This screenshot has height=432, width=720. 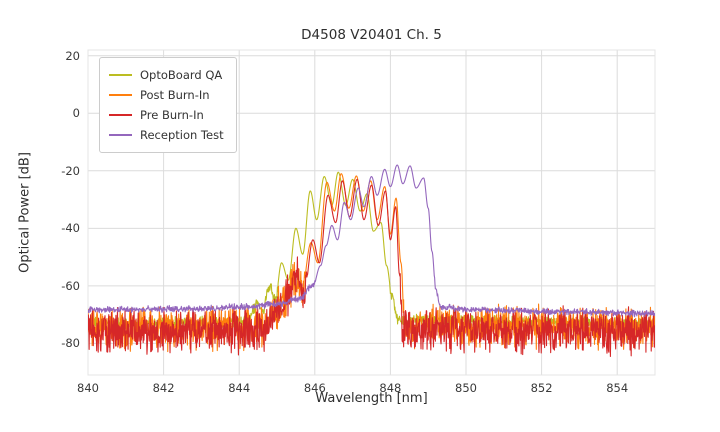 I want to click on legend-item-label: Reception Test, so click(x=182, y=135).